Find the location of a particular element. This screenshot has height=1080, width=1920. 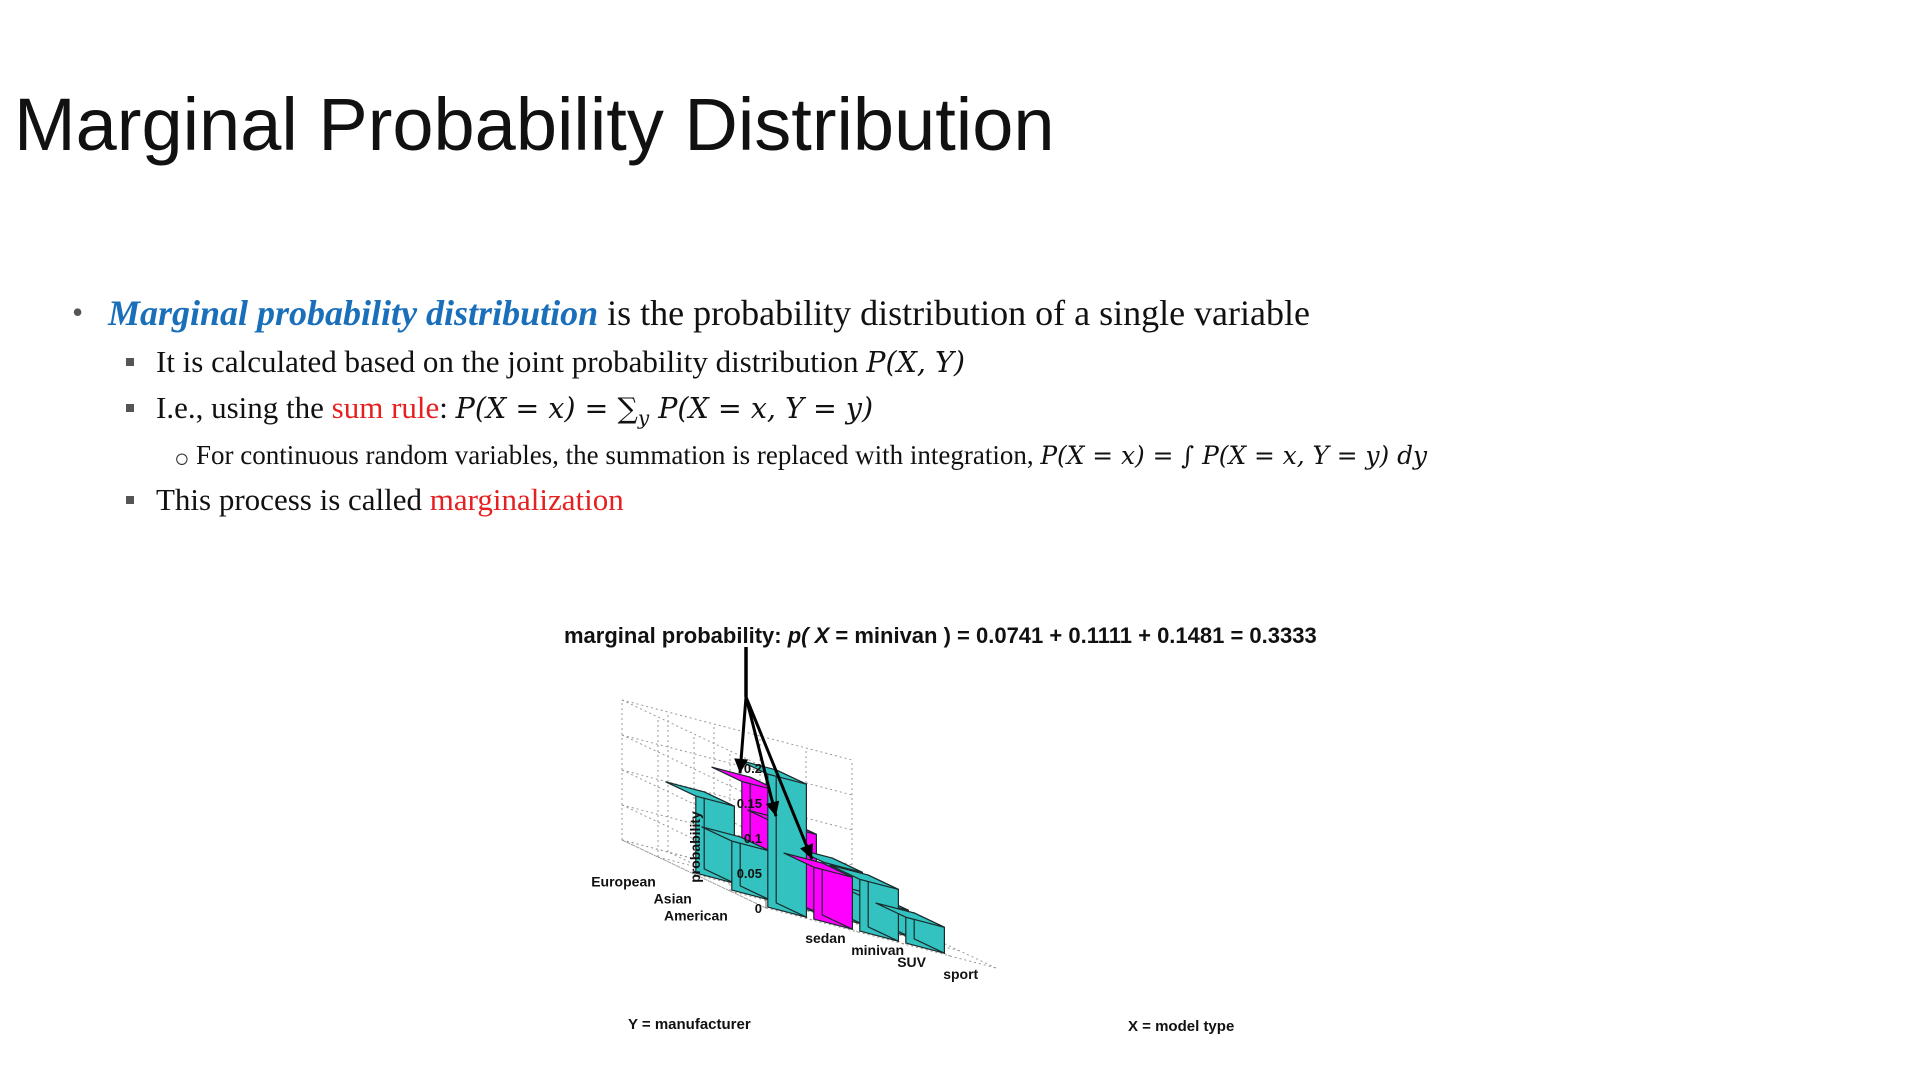

integral-math: P(X = x) = ∫ P(X = x, Y = y) dy is located at coordinates (1234, 455).